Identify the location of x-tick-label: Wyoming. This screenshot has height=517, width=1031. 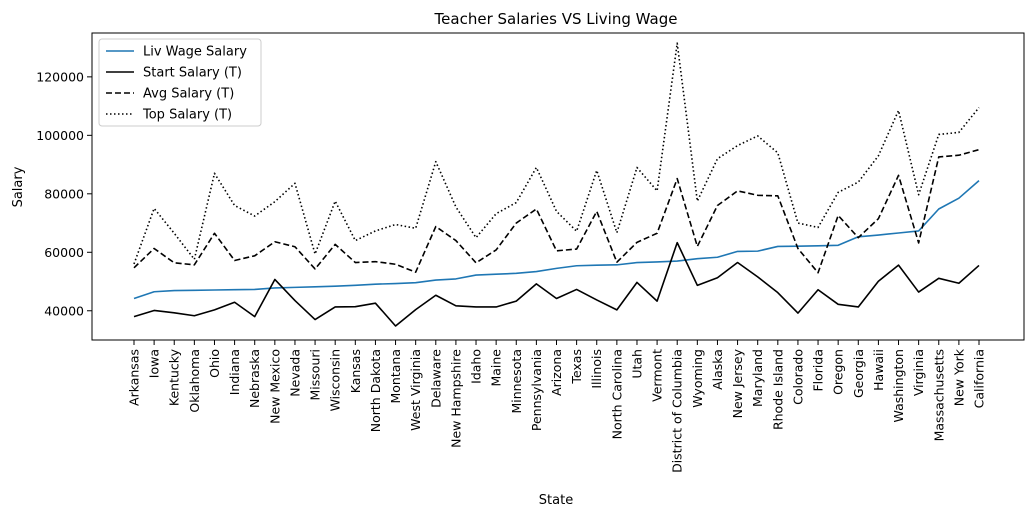
(697, 378).